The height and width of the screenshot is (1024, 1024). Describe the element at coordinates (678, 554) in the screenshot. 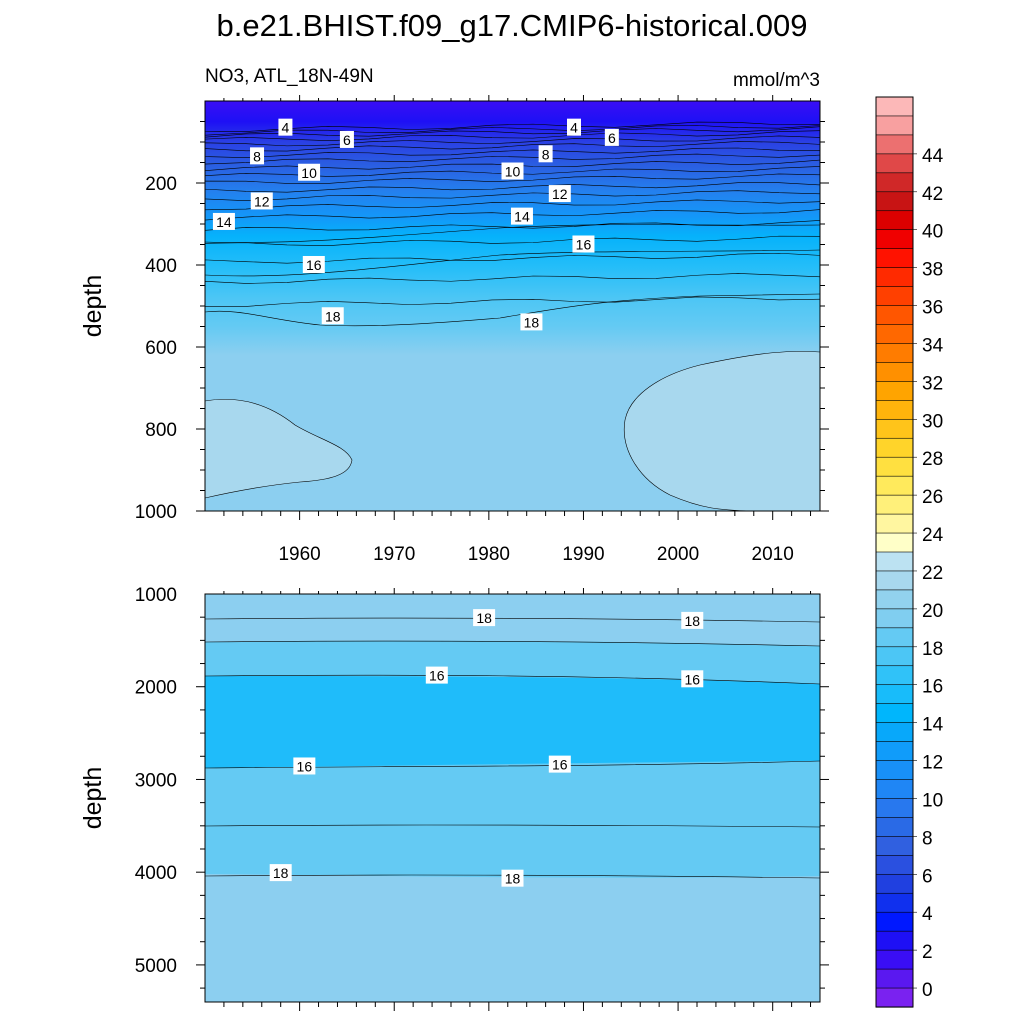

I see `x-tick-label: 2000` at that location.